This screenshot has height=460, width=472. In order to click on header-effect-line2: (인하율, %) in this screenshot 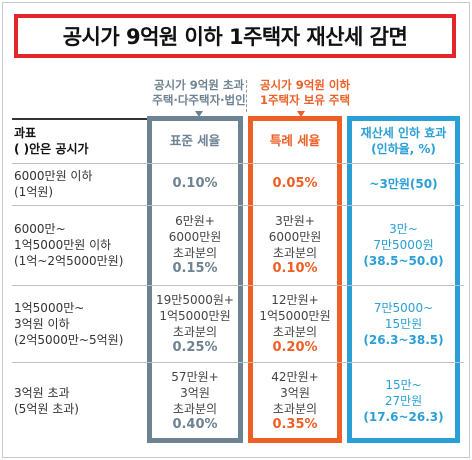, I will do `click(403, 149)`.